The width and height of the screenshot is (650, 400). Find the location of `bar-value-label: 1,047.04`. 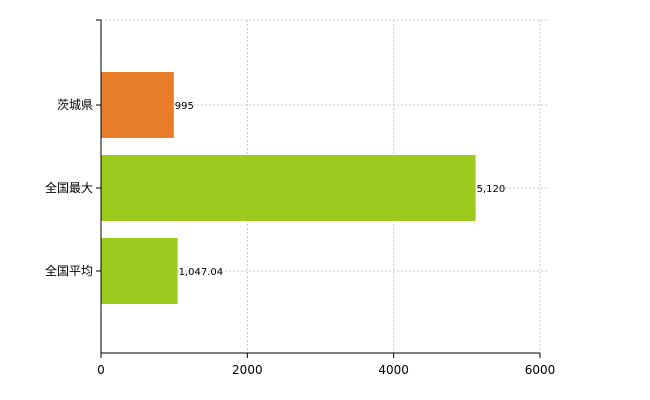

bar-value-label: 1,047.04 is located at coordinates (201, 272).